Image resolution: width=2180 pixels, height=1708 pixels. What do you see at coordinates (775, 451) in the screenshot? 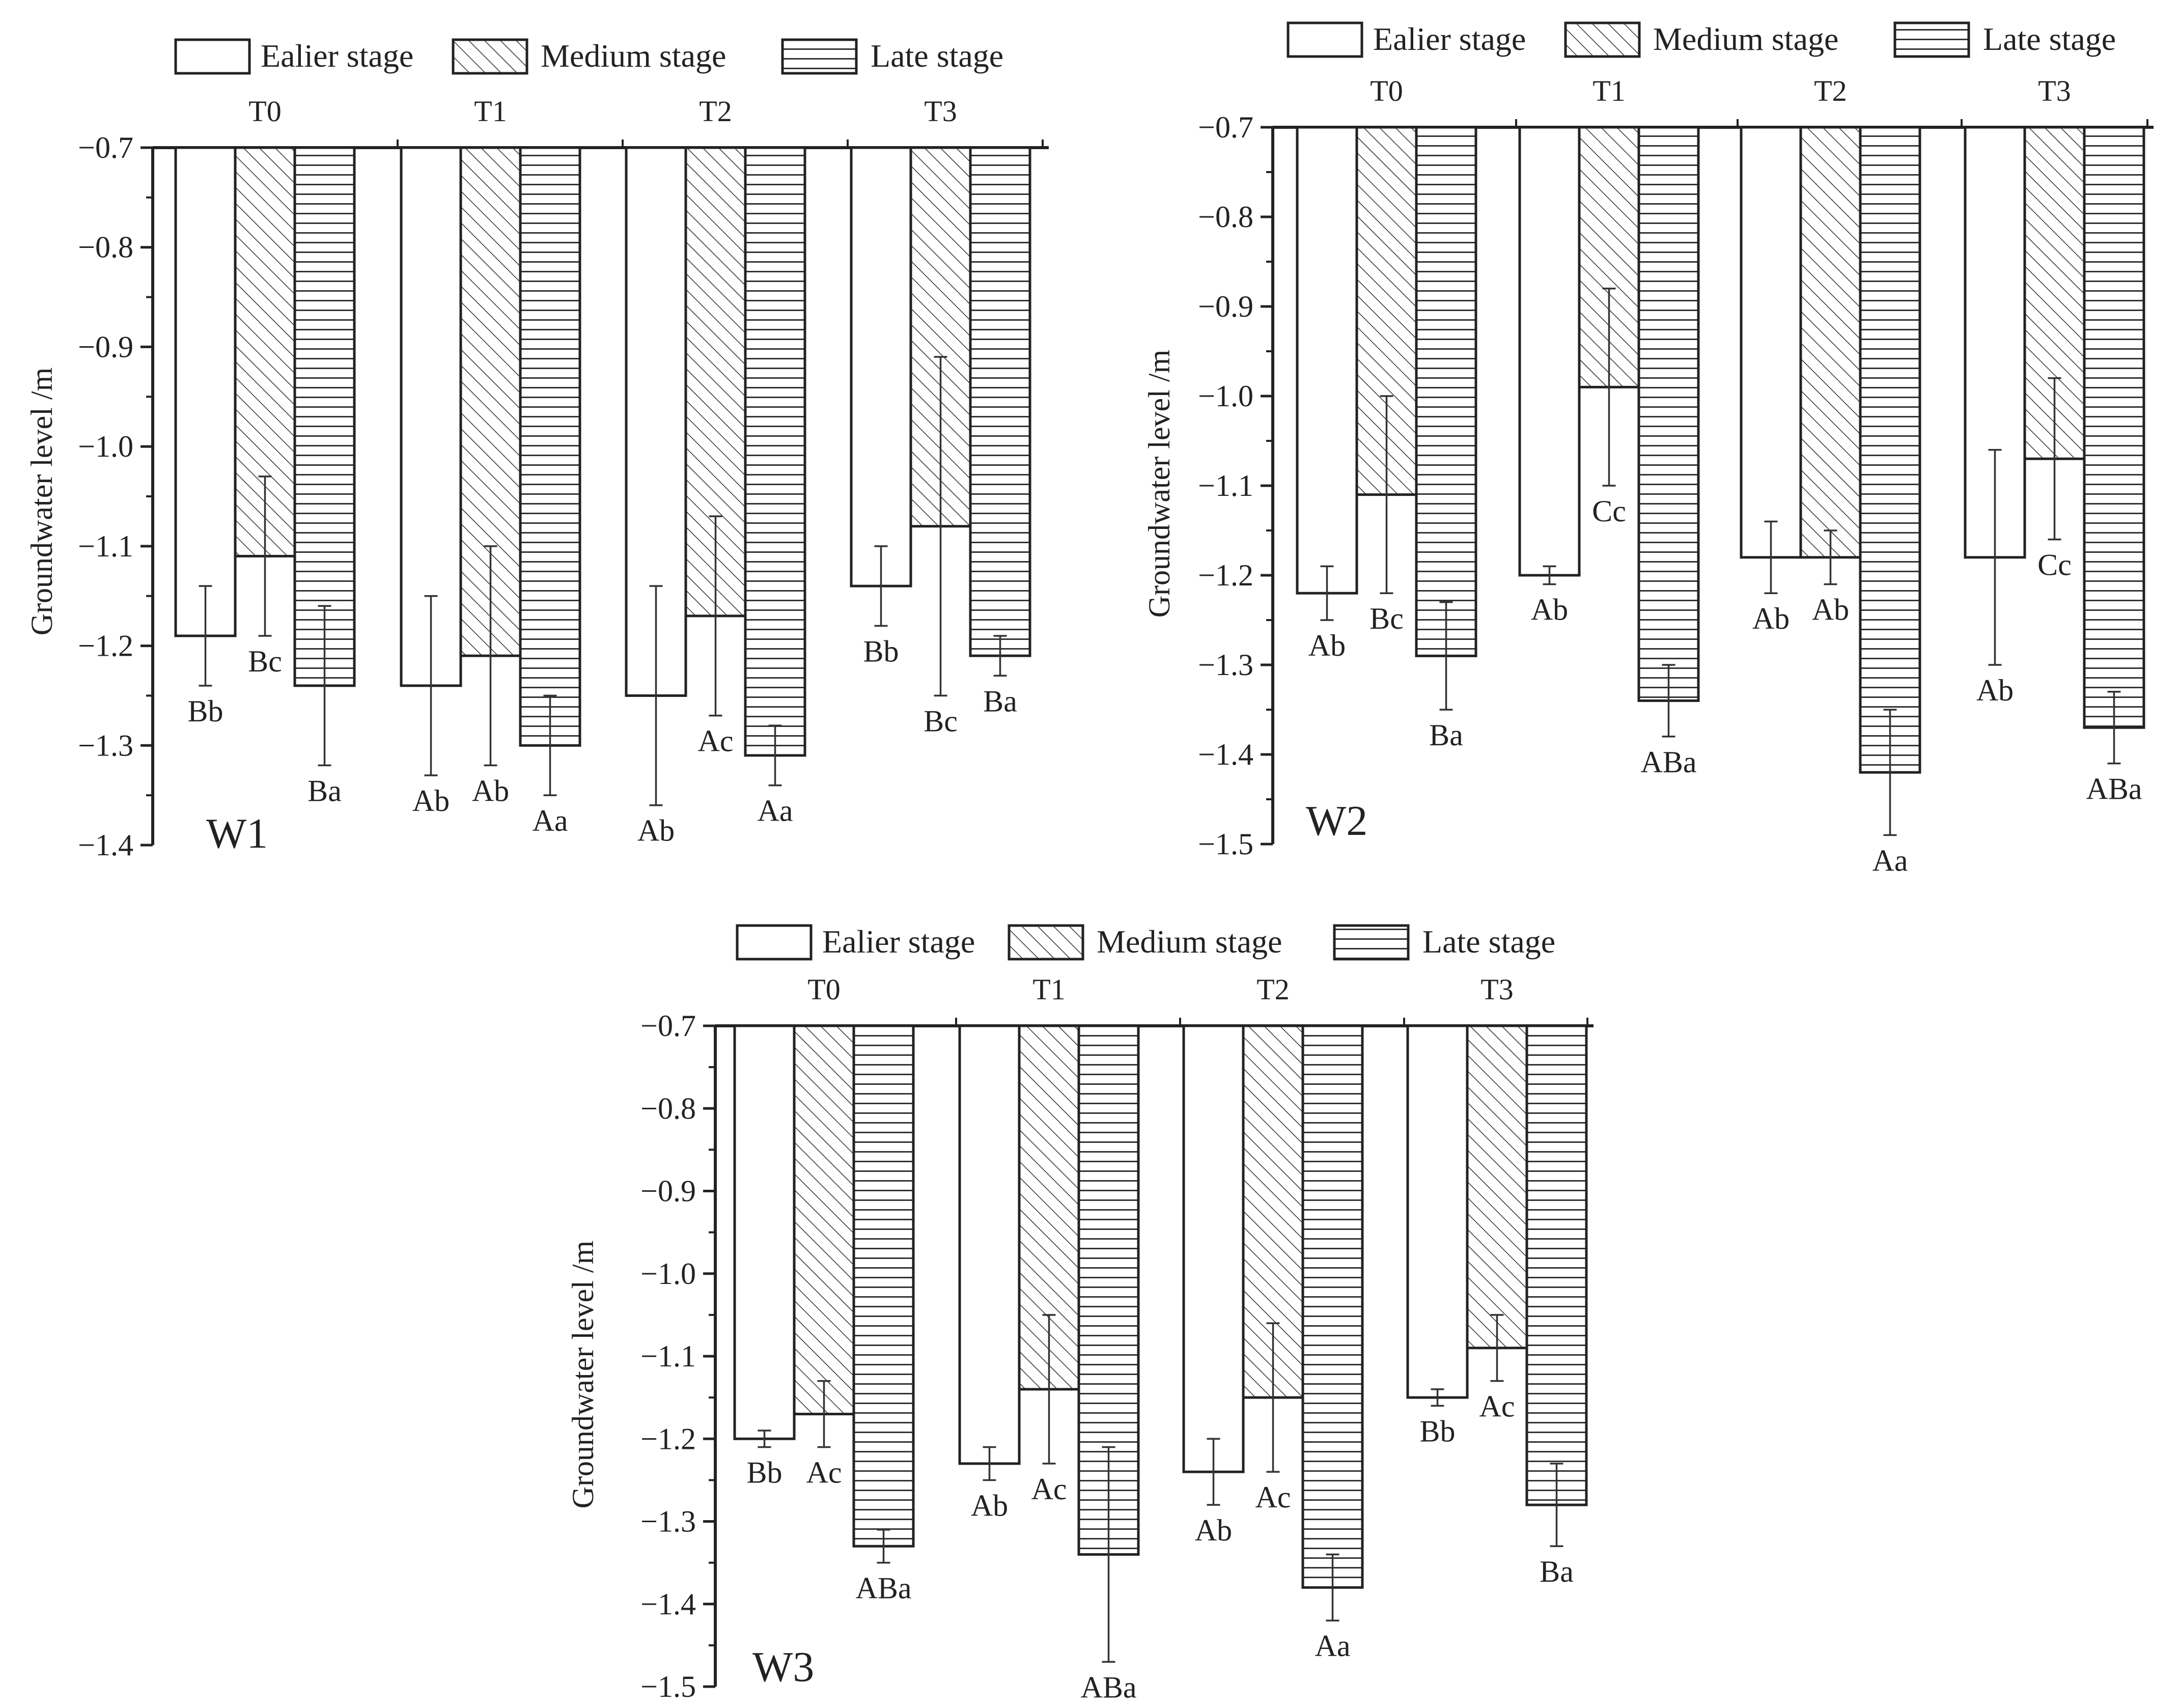
I see `bar-late-t2` at bounding box center [775, 451].